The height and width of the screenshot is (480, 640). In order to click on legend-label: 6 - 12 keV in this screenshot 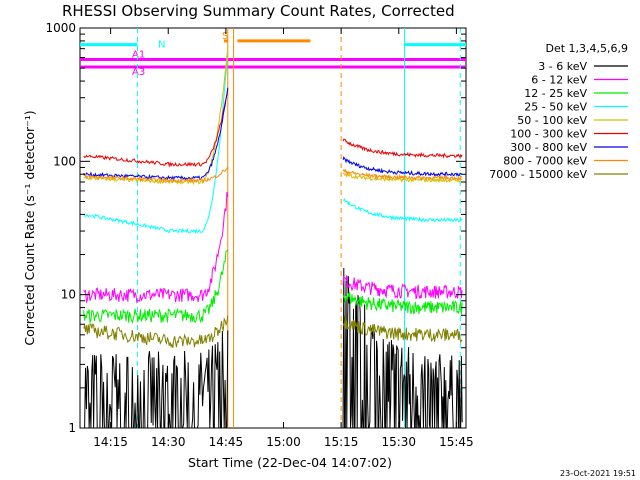, I will do `click(559, 80)`.